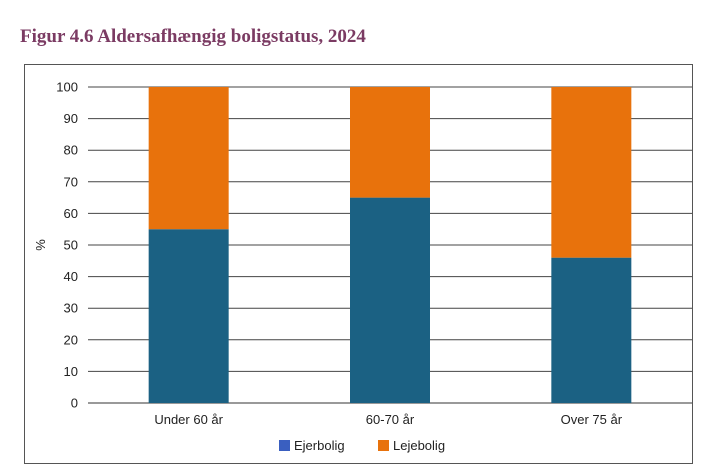 This screenshot has width=720, height=475. I want to click on y-tick-label: 50, so click(71, 245).